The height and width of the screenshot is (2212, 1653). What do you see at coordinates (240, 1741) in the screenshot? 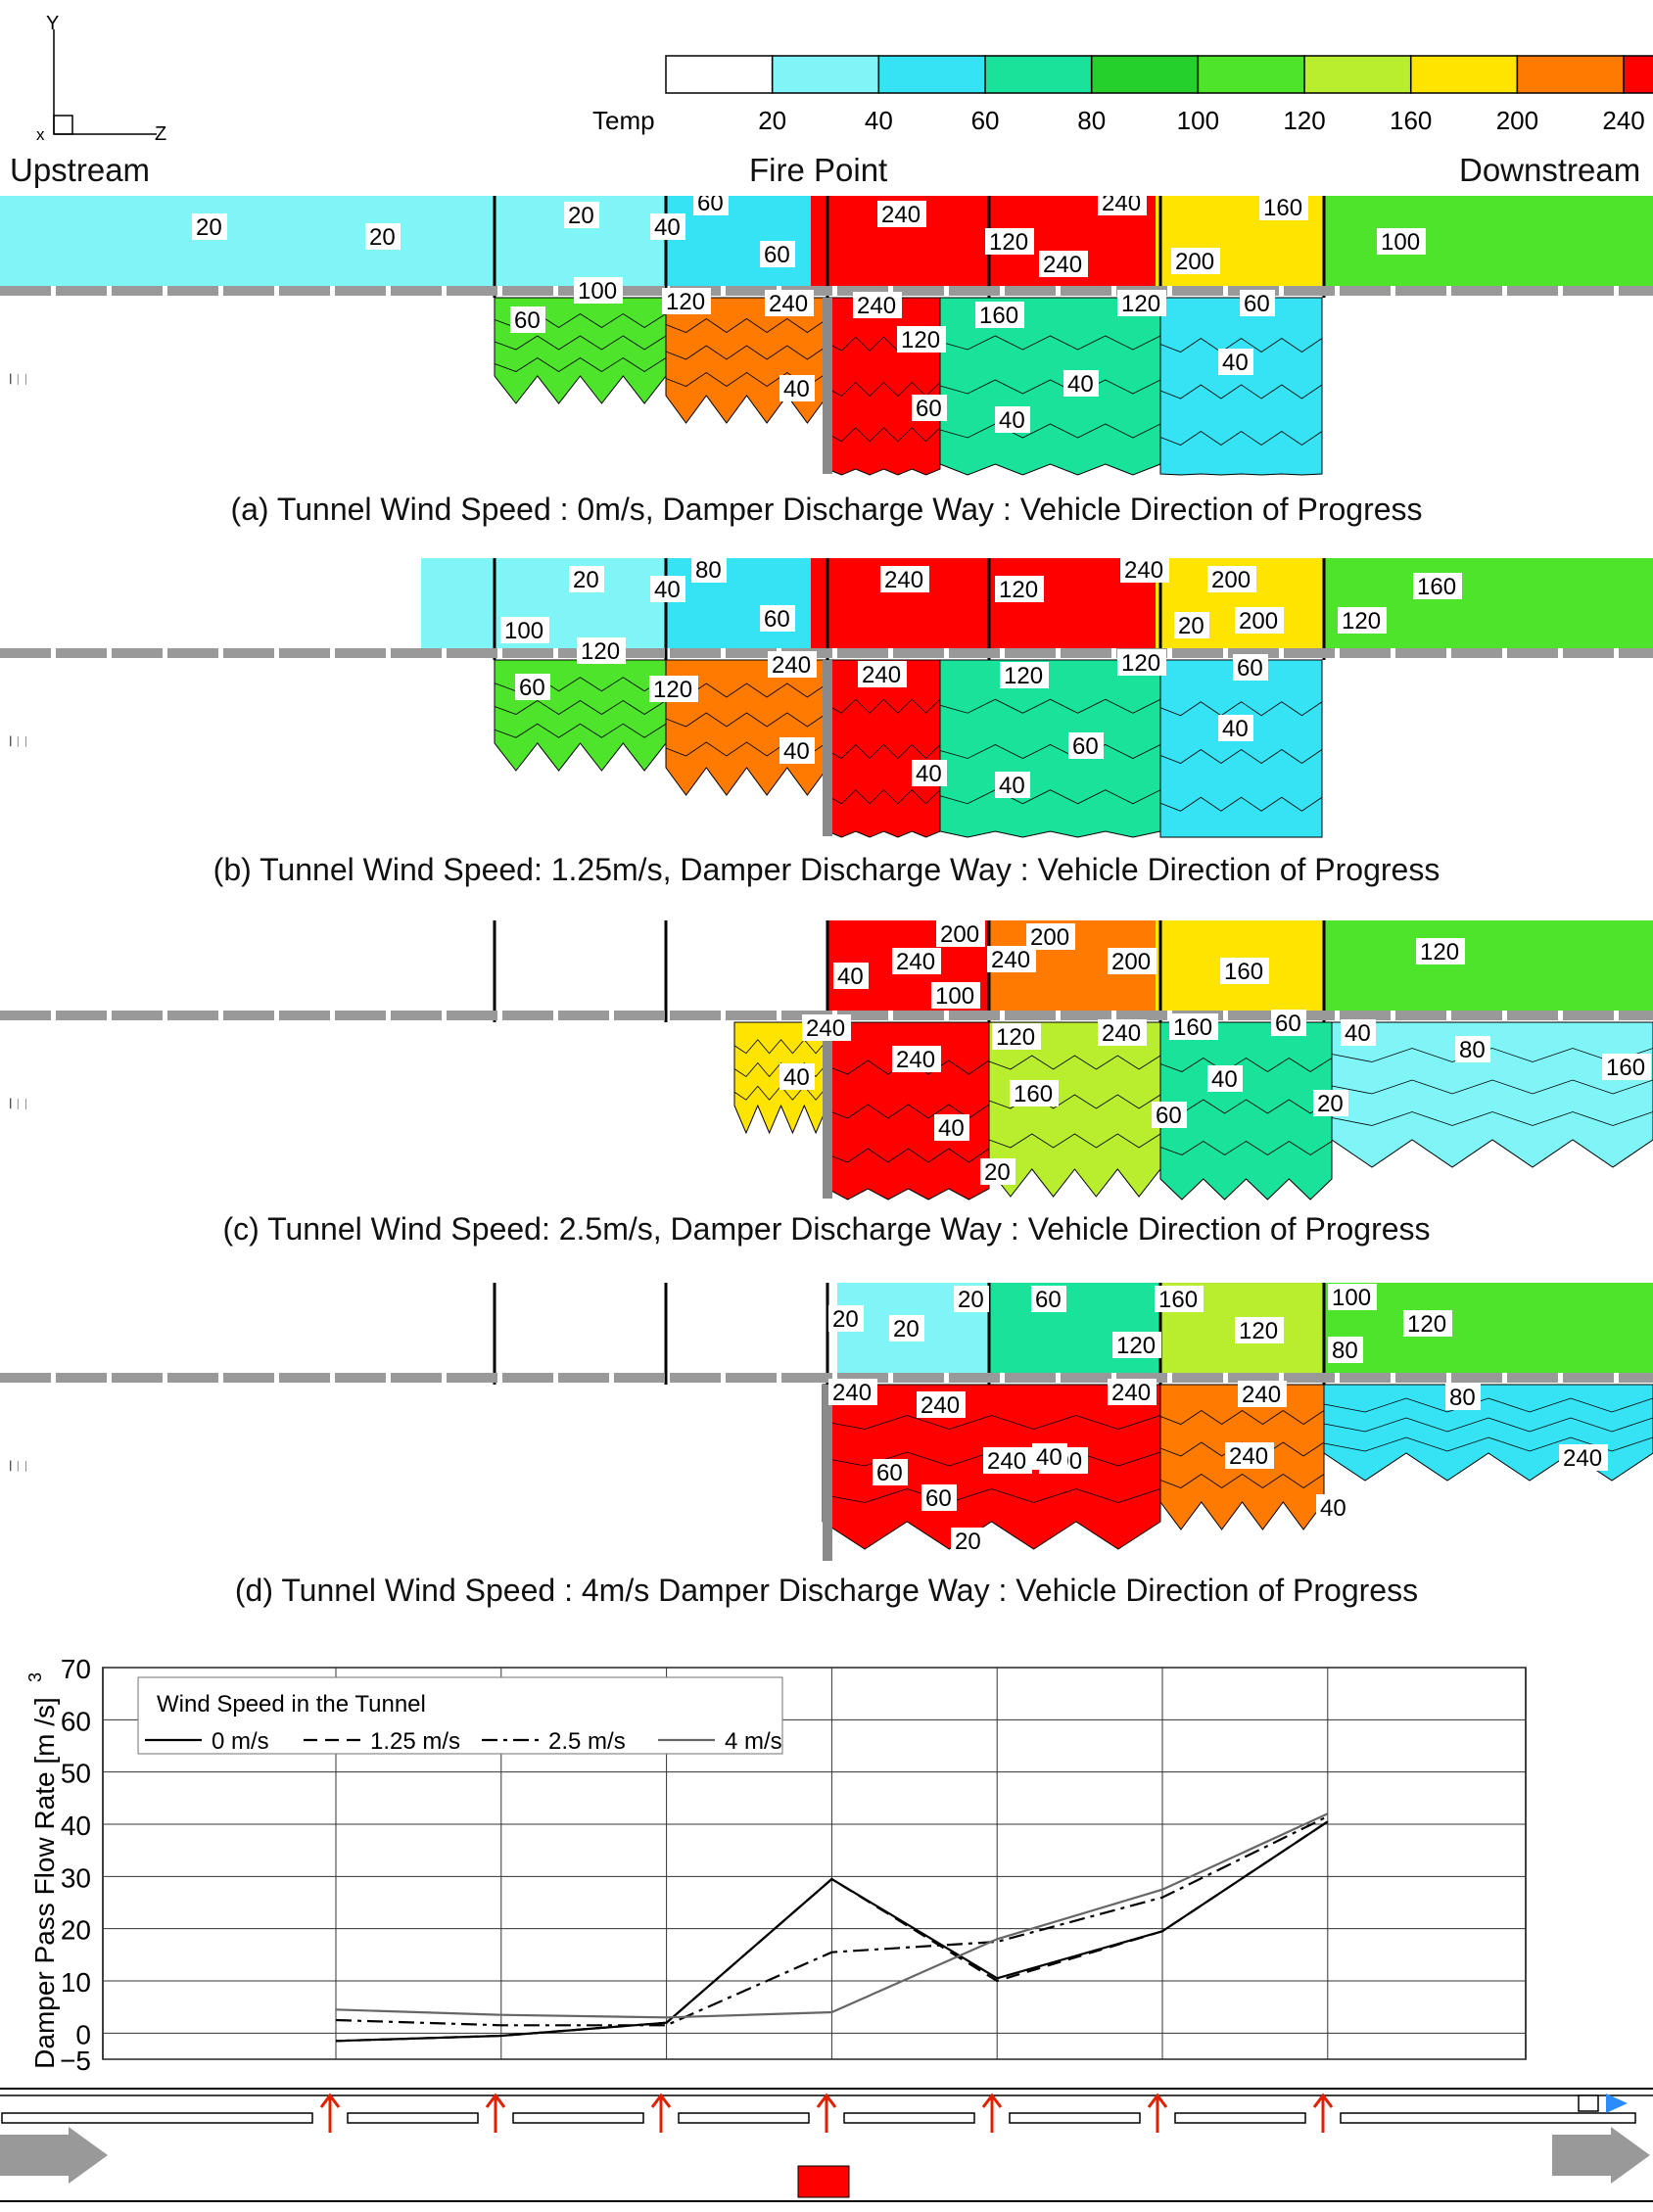
I see `legend-entry-label: 0 m/s` at bounding box center [240, 1741].